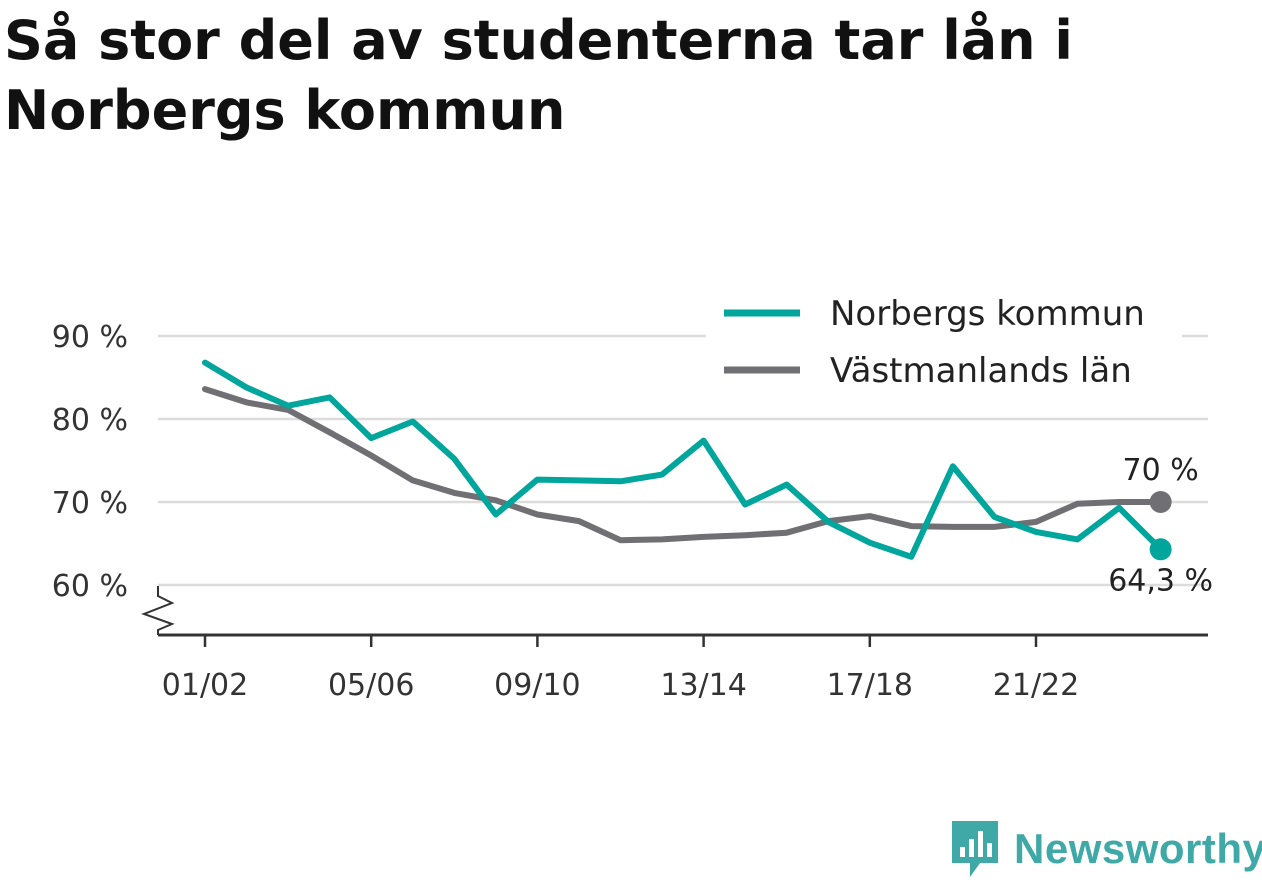  Describe the element at coordinates (1036, 685) in the screenshot. I see `x-tick-label: 21/22` at that location.